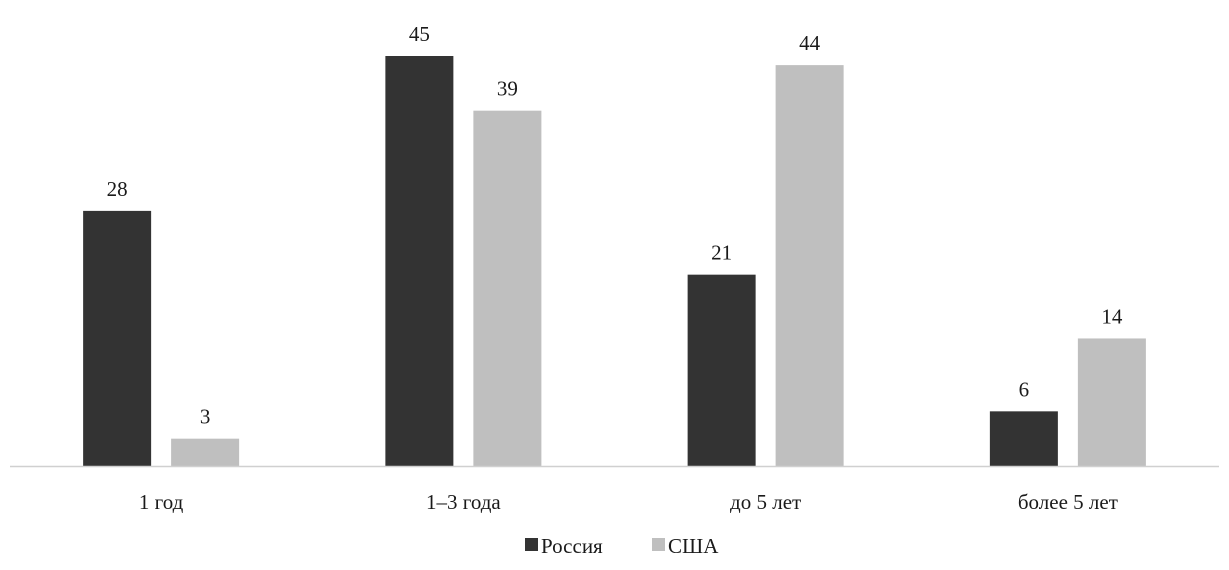  Describe the element at coordinates (628, 502) in the screenshot. I see `x-tick-labels-layer: 1 год 1–3 года до 5 лет более 5 лет` at that location.